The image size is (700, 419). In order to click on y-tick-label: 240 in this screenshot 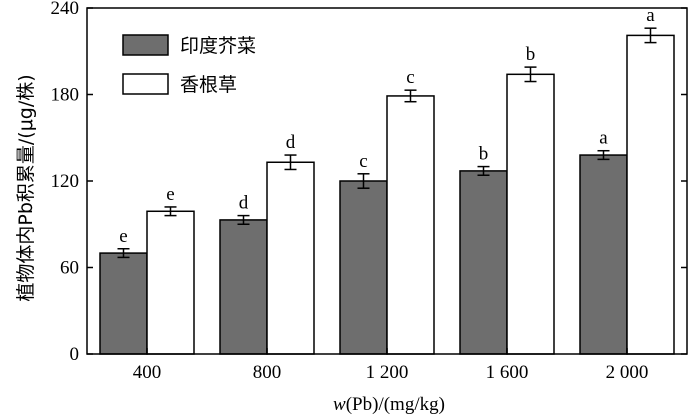, I will do `click(65, 9)`.